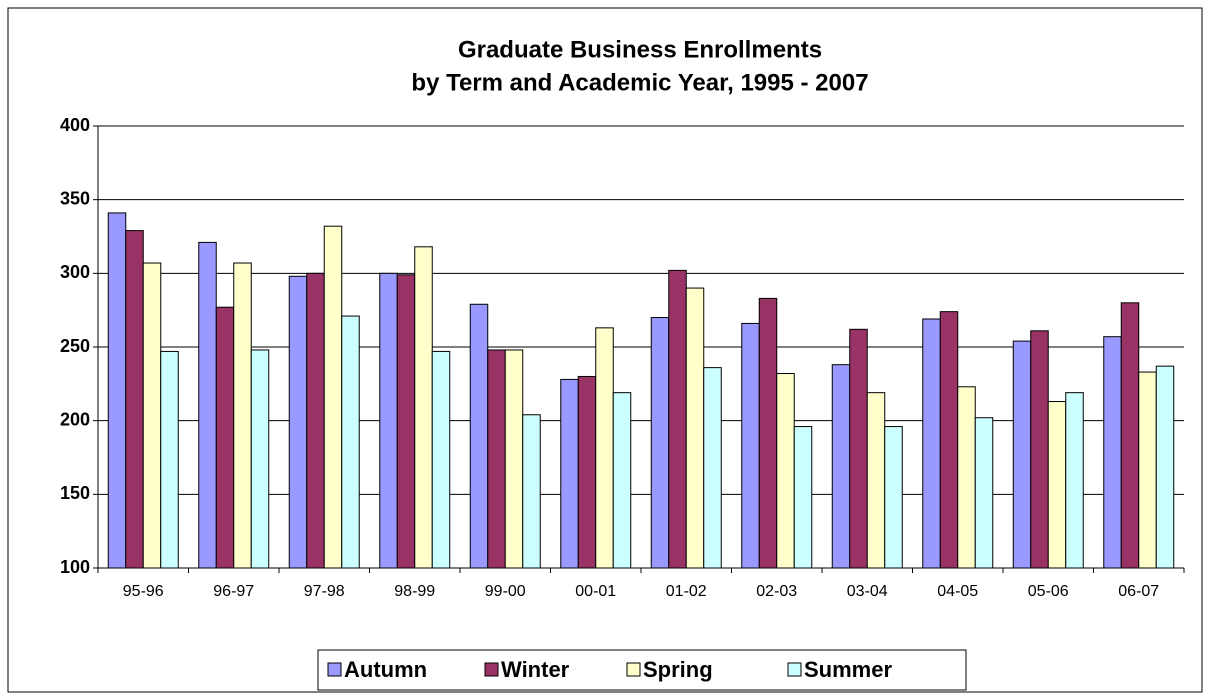 Image resolution: width=1210 pixels, height=698 pixels. I want to click on x-tick-label: 06-07, so click(1138, 591).